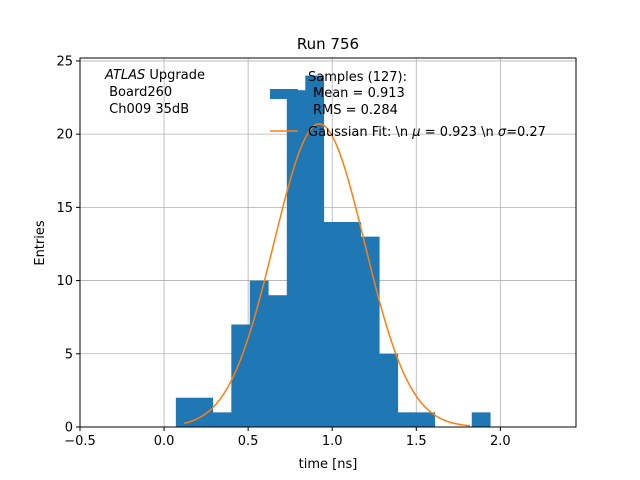 Image resolution: width=640 pixels, height=480 pixels. I want to click on chart-title: Run 756, so click(328, 44).